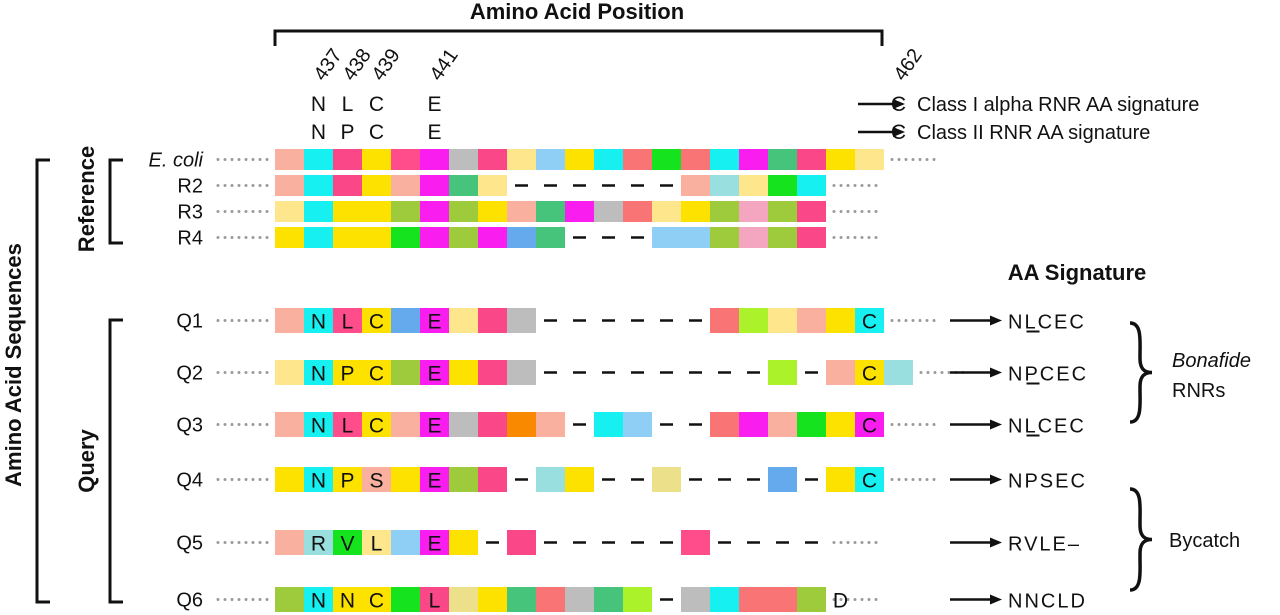 The image size is (1280, 615). I want to click on query-group-label: Query, so click(86, 460).